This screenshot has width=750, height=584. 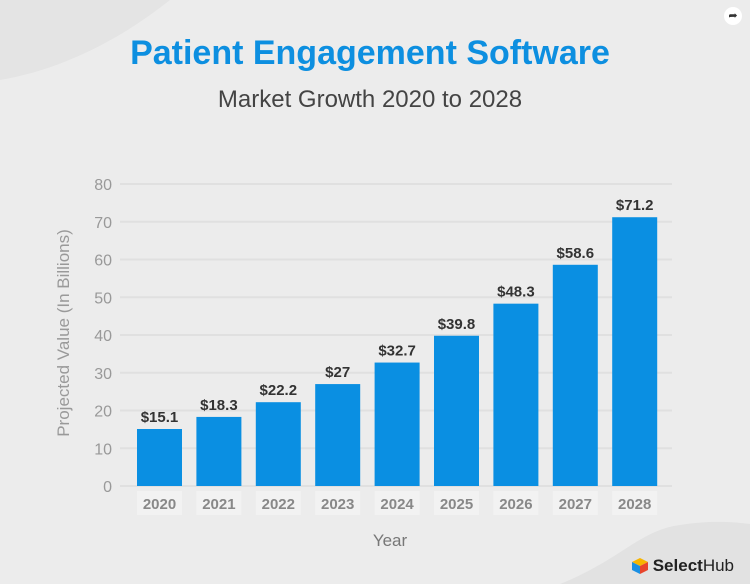 What do you see at coordinates (397, 351) in the screenshot?
I see `data-label: $32.7` at bounding box center [397, 351].